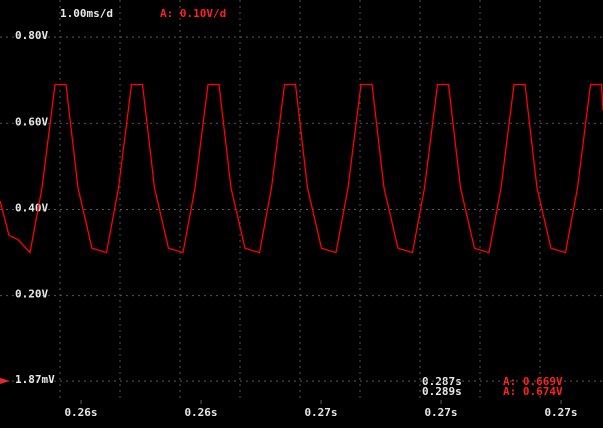  What do you see at coordinates (31, 35) in the screenshot?
I see `y-tick-label: 0.80V` at bounding box center [31, 35].